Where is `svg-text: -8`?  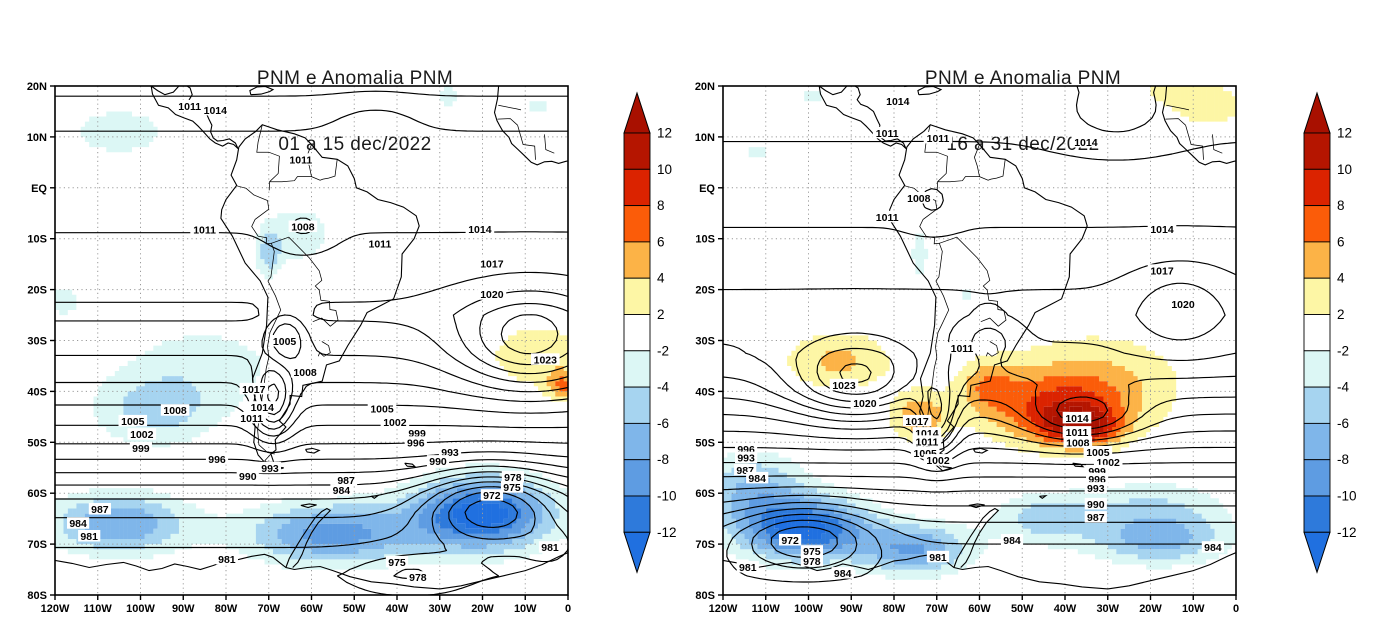 svg-text: -8 is located at coordinates (1343, 459).